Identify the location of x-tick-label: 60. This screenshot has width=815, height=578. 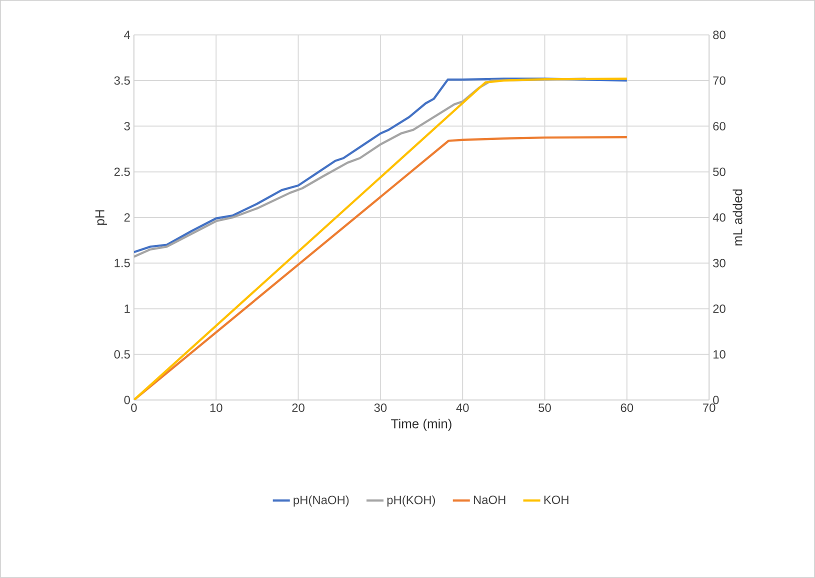
(627, 408).